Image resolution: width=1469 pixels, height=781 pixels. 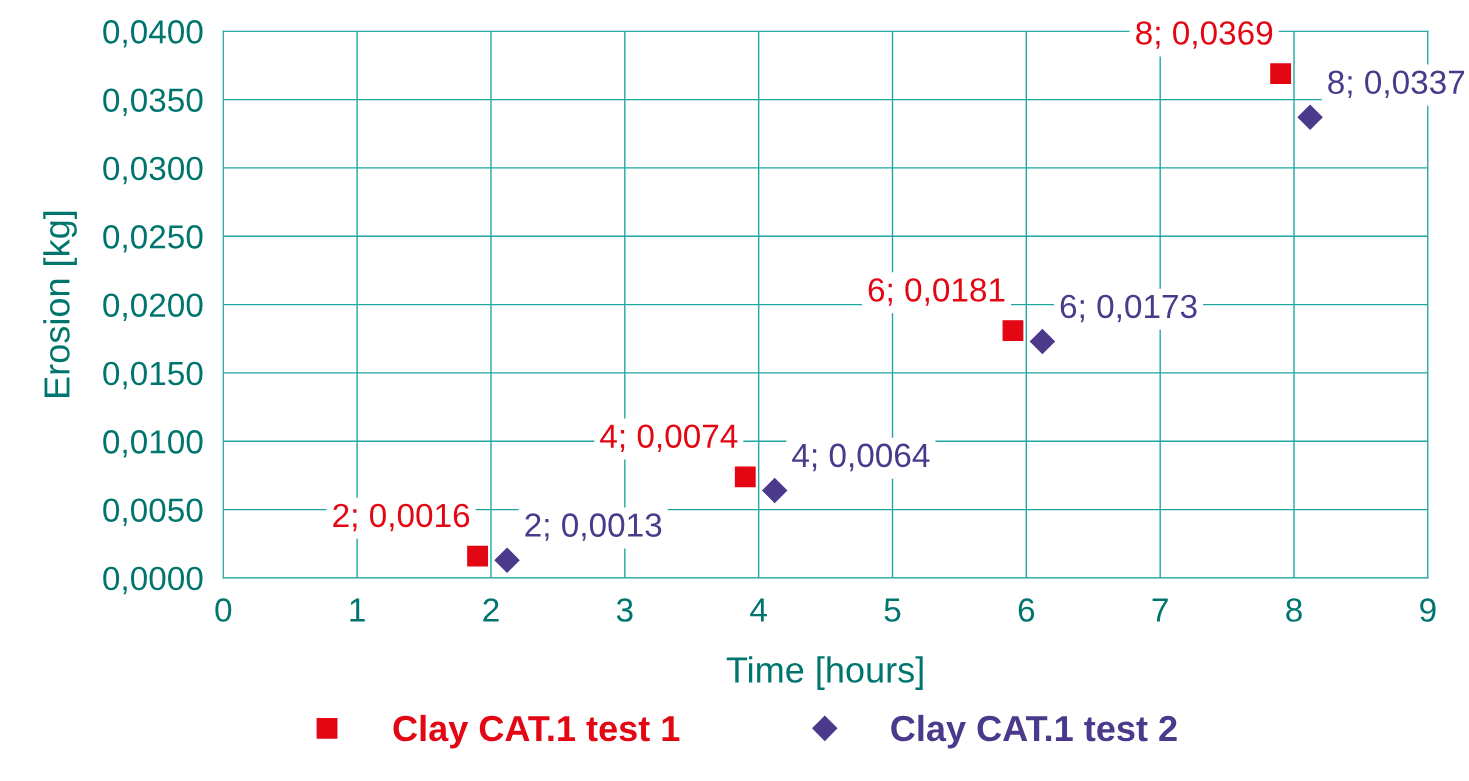 I want to click on y-tick-label: 0,0300, so click(x=153, y=170).